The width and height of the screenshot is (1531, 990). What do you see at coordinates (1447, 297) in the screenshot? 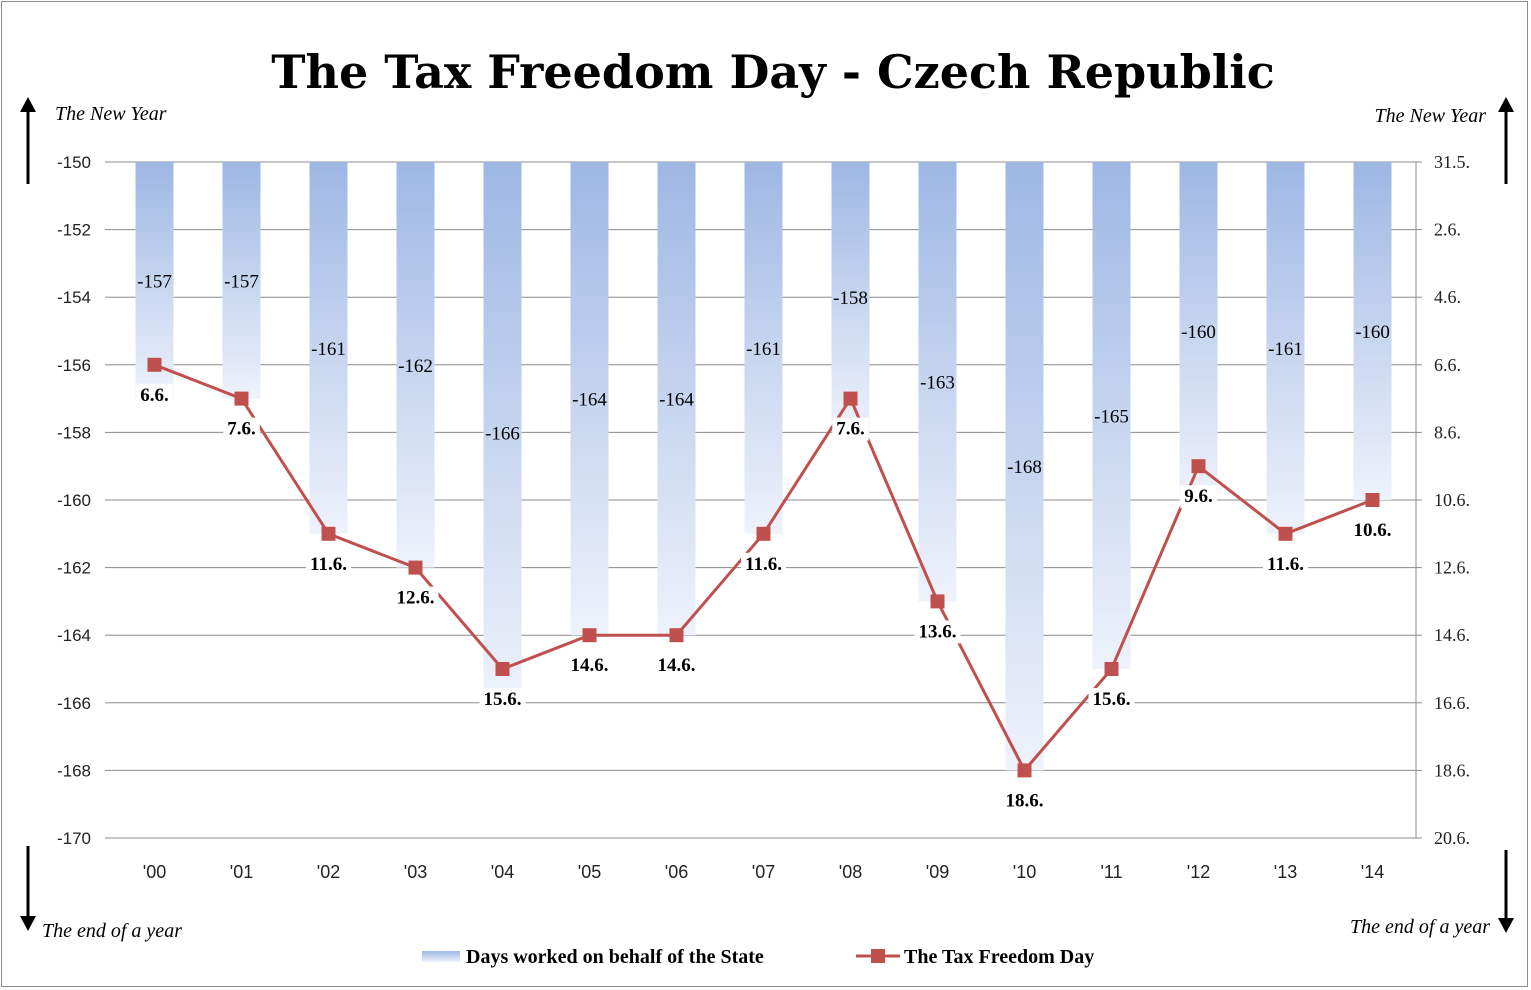
I see `right-tick-label: 4.6.` at bounding box center [1447, 297].